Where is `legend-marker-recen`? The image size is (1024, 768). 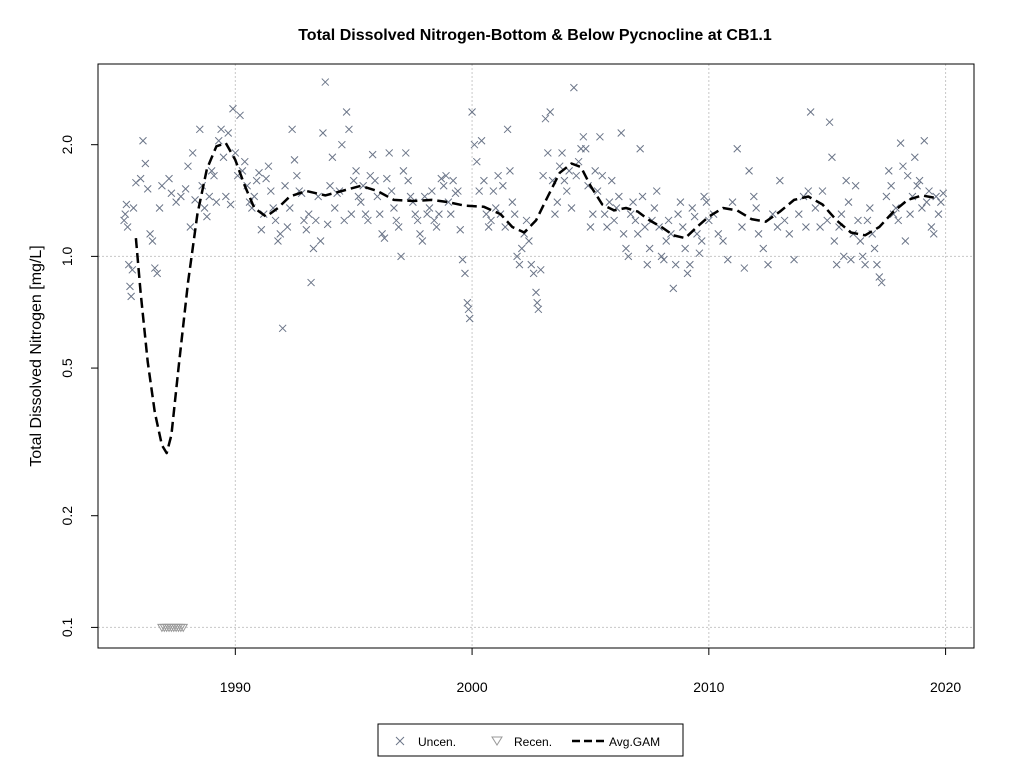
legend-marker-recen is located at coordinates (497, 741).